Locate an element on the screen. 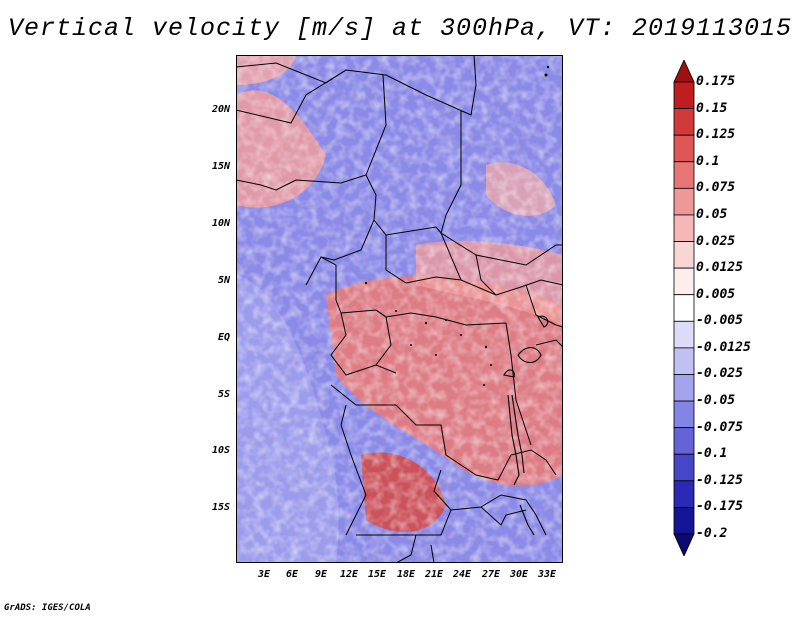 The image size is (800, 618). lon-label: 24E is located at coordinates (462, 574).